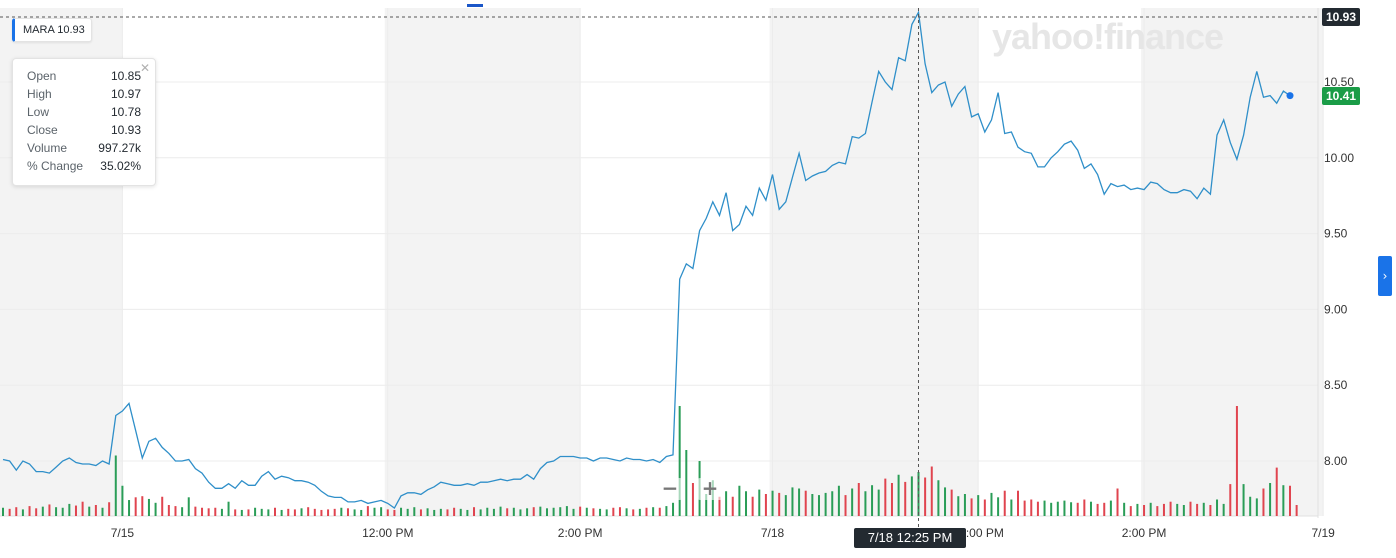 This screenshot has height=558, width=1396. Describe the element at coordinates (1323, 533) in the screenshot. I see `x-tick-label: 7/19` at that location.